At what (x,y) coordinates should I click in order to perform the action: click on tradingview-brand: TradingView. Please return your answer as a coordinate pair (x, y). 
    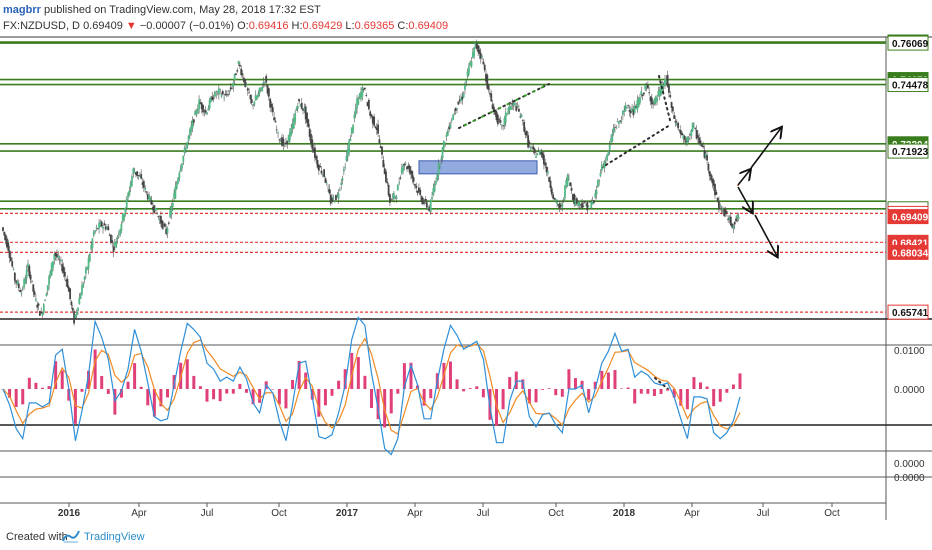
    Looking at the image, I should click on (114, 537).